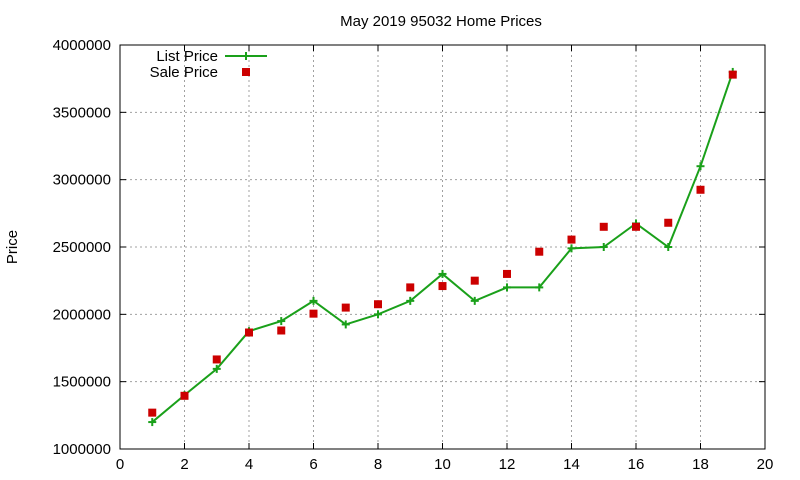  What do you see at coordinates (82, 449) in the screenshot?
I see `y-tick-label: 1000000` at bounding box center [82, 449].